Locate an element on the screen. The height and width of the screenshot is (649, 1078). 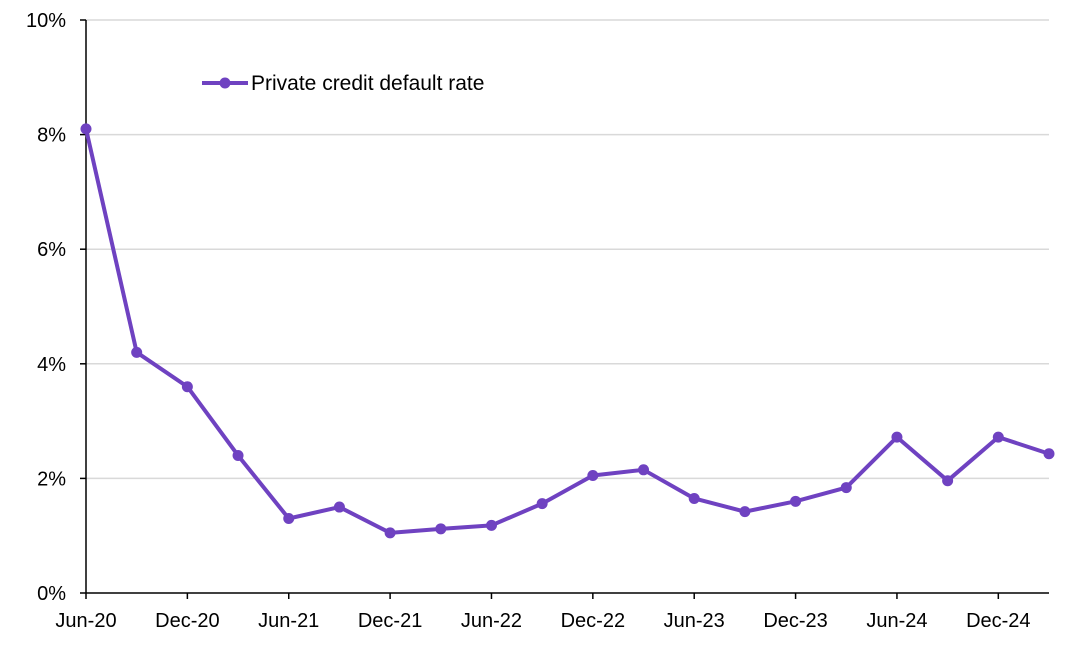
x-tick-label: Dec-23 is located at coordinates (795, 621).